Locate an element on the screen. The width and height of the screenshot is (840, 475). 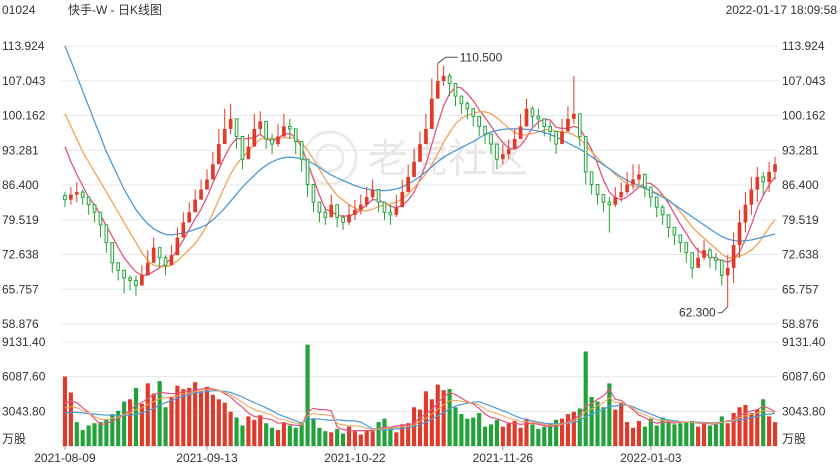
x-tick-label: 2021-10-22 is located at coordinates (355, 458).